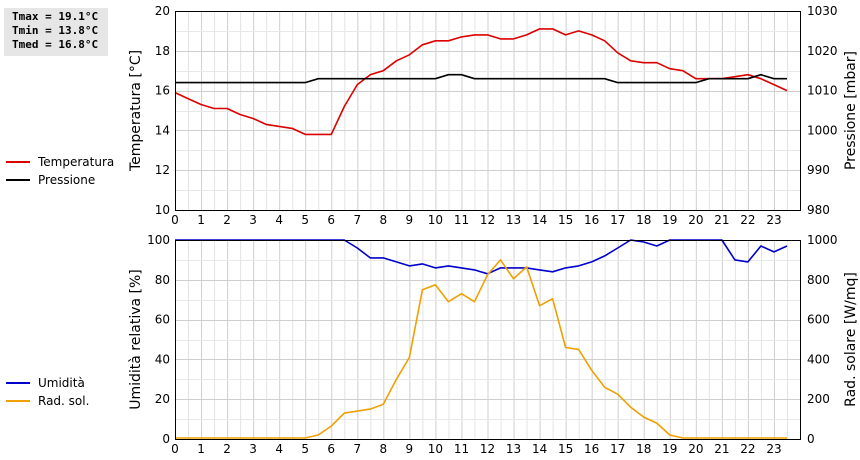 This screenshot has height=460, width=860. Describe the element at coordinates (162, 51) in the screenshot. I see `y-tick-label-left: 18` at that location.